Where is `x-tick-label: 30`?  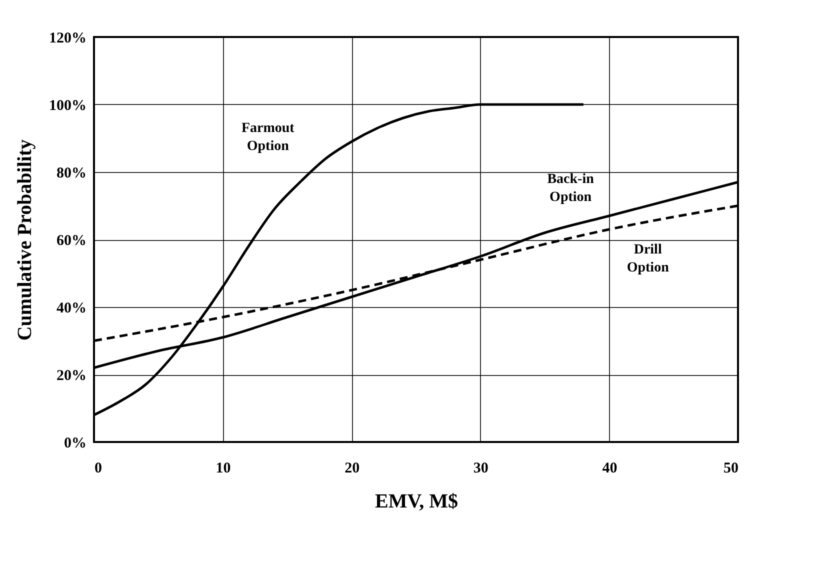 x-tick-label: 30 is located at coordinates (480, 468).